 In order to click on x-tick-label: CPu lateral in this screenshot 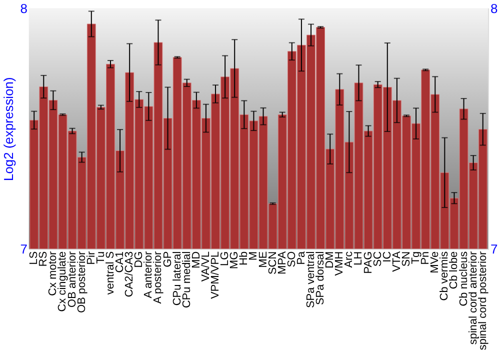, I will do `click(177, 278)`.